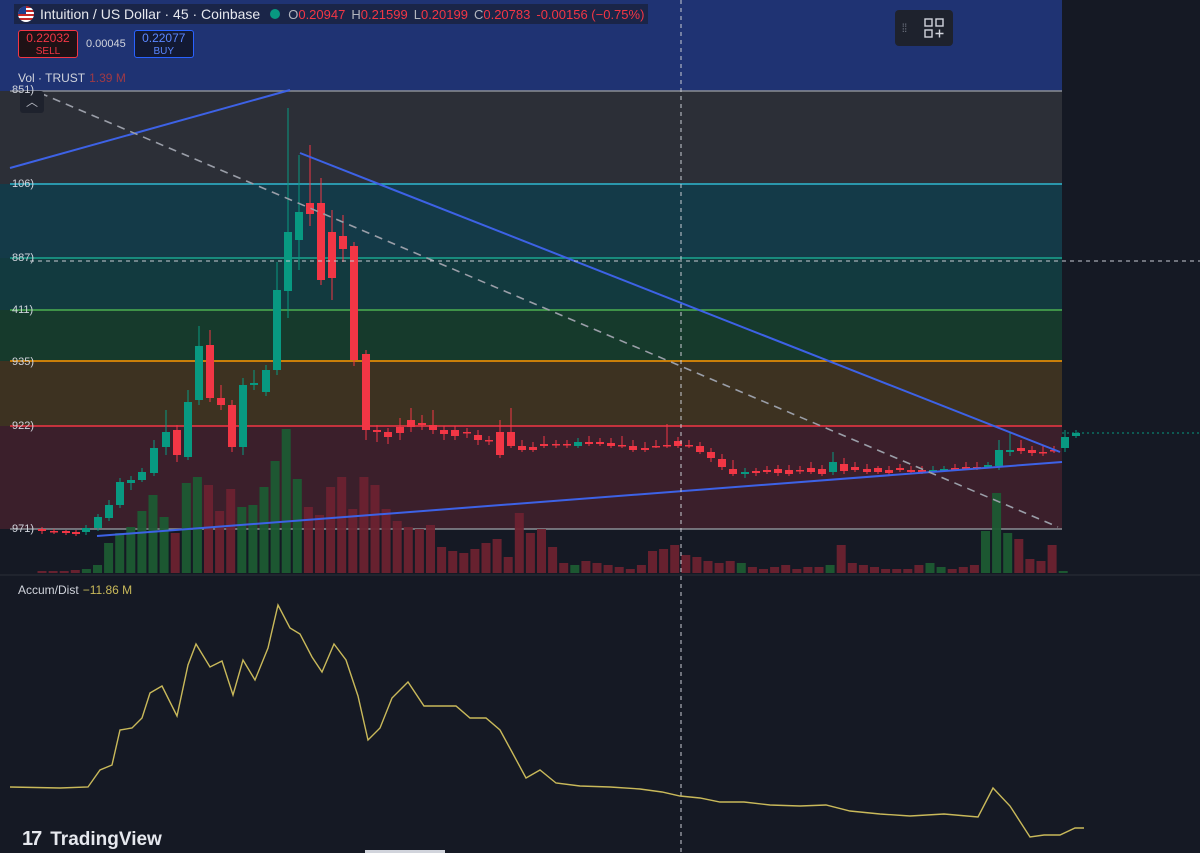  What do you see at coordinates (75, 590) in the screenshot?
I see `accum-dist-legend: Accum/Dist −11.86 M` at bounding box center [75, 590].